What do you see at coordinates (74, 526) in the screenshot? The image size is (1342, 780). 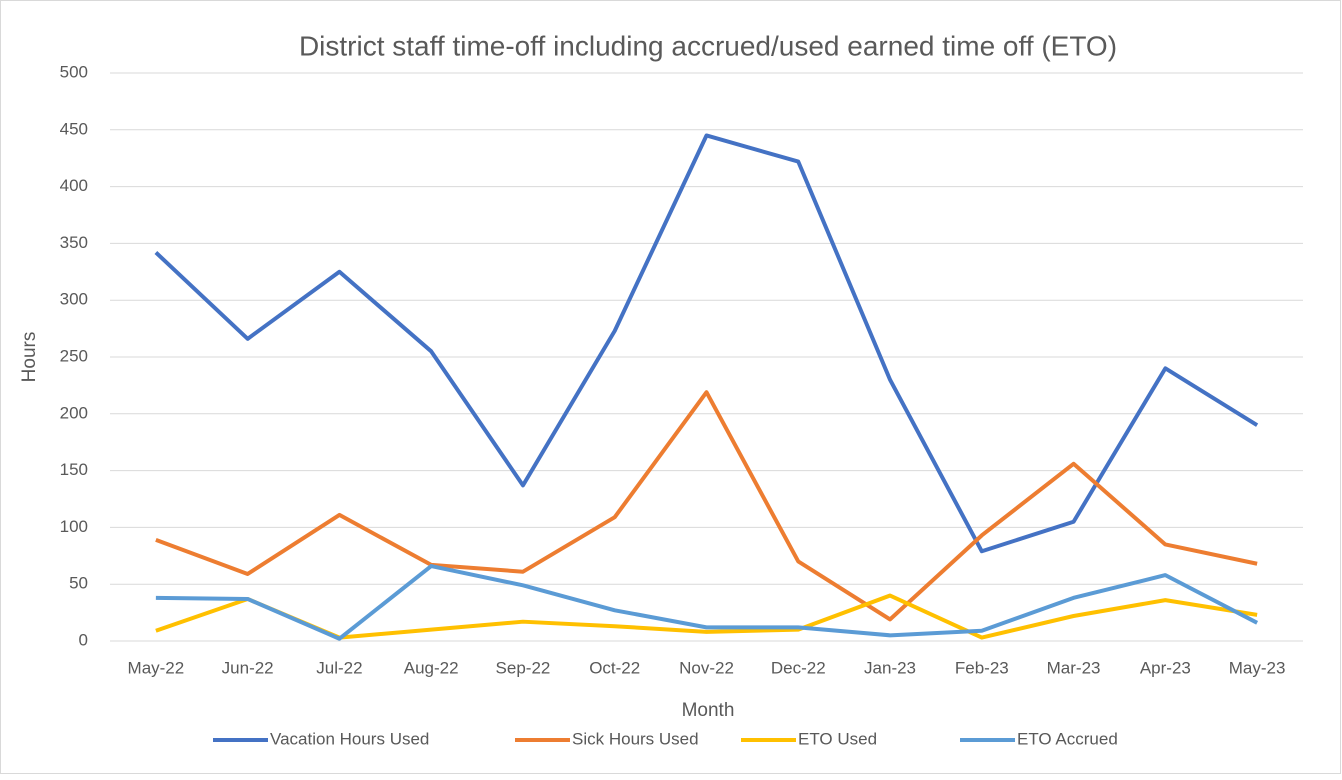 I see `y-tick-label: 100` at bounding box center [74, 526].